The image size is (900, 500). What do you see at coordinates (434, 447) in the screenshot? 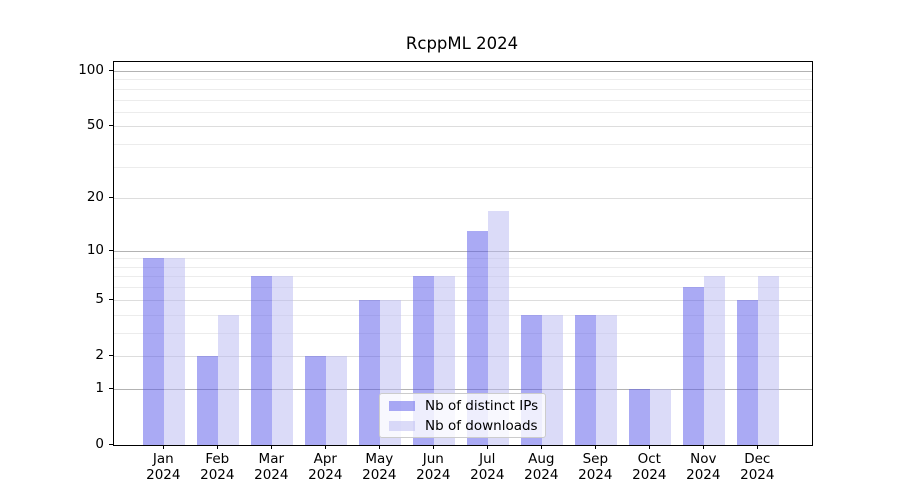
I see `x-tick-mark-jun` at bounding box center [434, 447].